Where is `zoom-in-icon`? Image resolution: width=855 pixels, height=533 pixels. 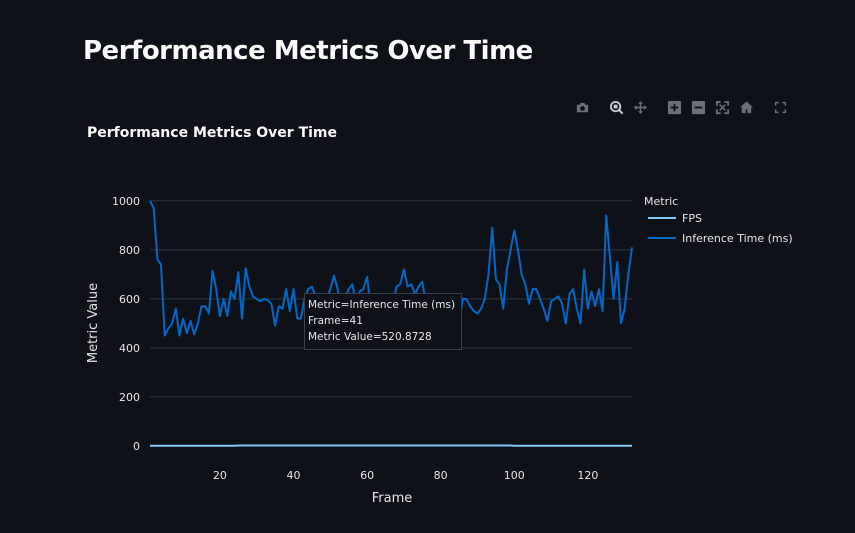
zoom-in-icon is located at coordinates (674, 107).